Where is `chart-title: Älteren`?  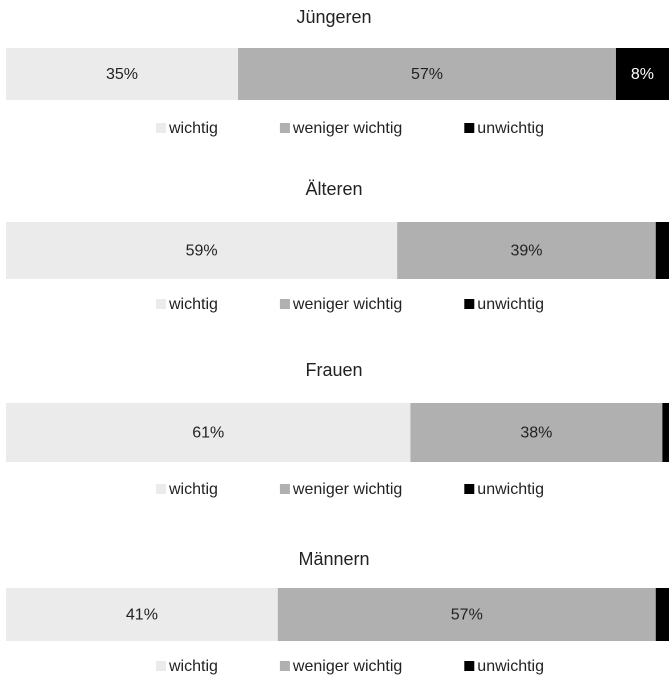 chart-title: Älteren is located at coordinates (333, 189).